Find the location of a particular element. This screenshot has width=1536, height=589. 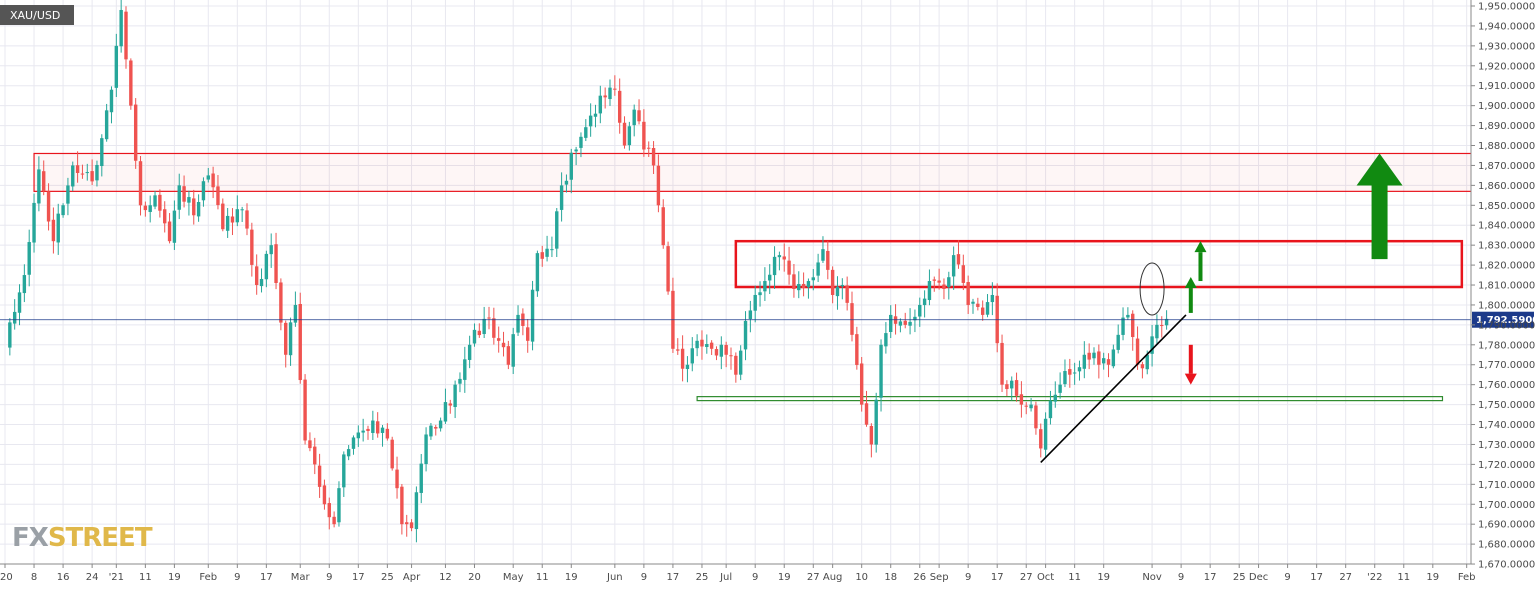

symbol-badge-bg is located at coordinates (37, 15).